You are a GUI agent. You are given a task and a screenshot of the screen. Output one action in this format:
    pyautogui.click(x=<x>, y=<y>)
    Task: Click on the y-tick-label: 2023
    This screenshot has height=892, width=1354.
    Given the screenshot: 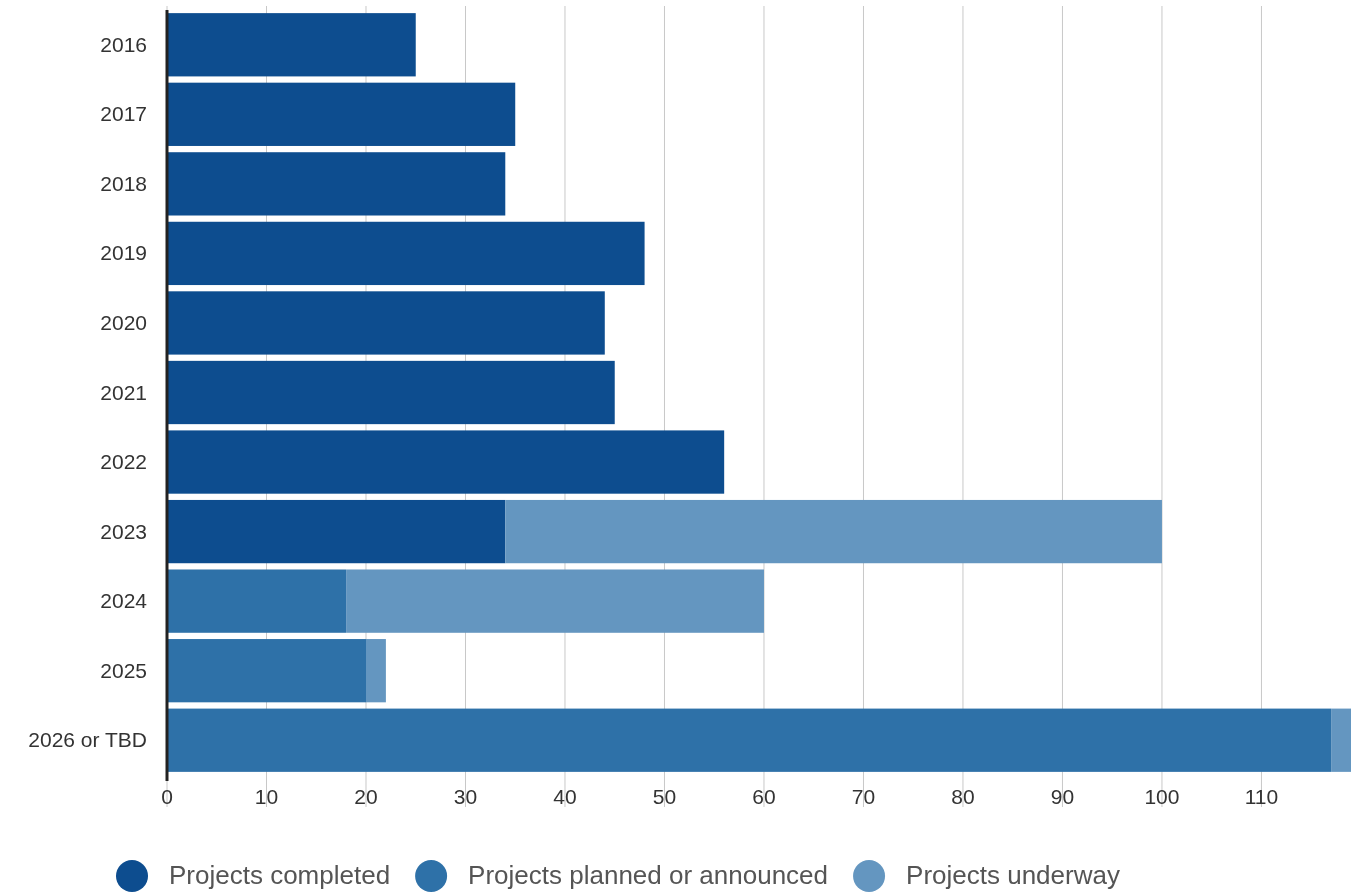 What is the action you would take?
    pyautogui.click(x=123, y=531)
    